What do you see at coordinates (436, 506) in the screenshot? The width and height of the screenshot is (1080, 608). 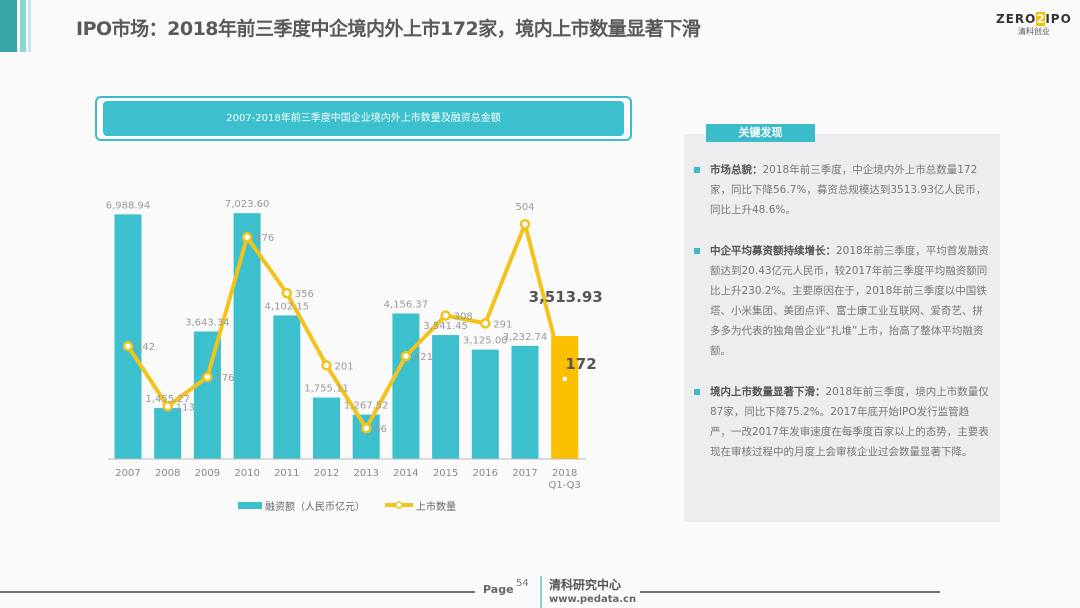 I see `legend-label: 上市数量` at bounding box center [436, 506].